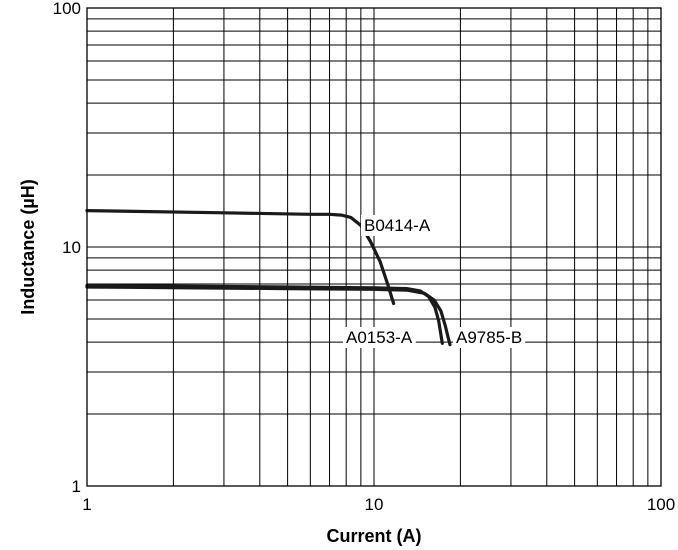 The image size is (678, 550). I want to click on series-label-a0153-a: A0153-A, so click(379, 337).